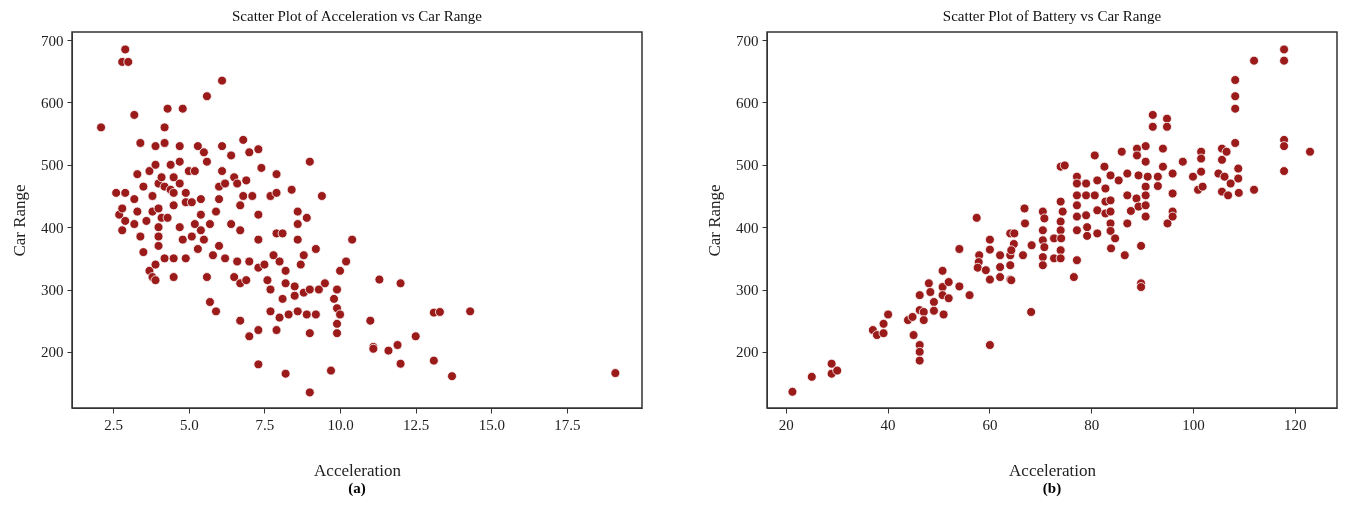  What do you see at coordinates (357, 16) in the screenshot?
I see `chart-title: Scatter Plot of Acceleration vs Car Range` at bounding box center [357, 16].